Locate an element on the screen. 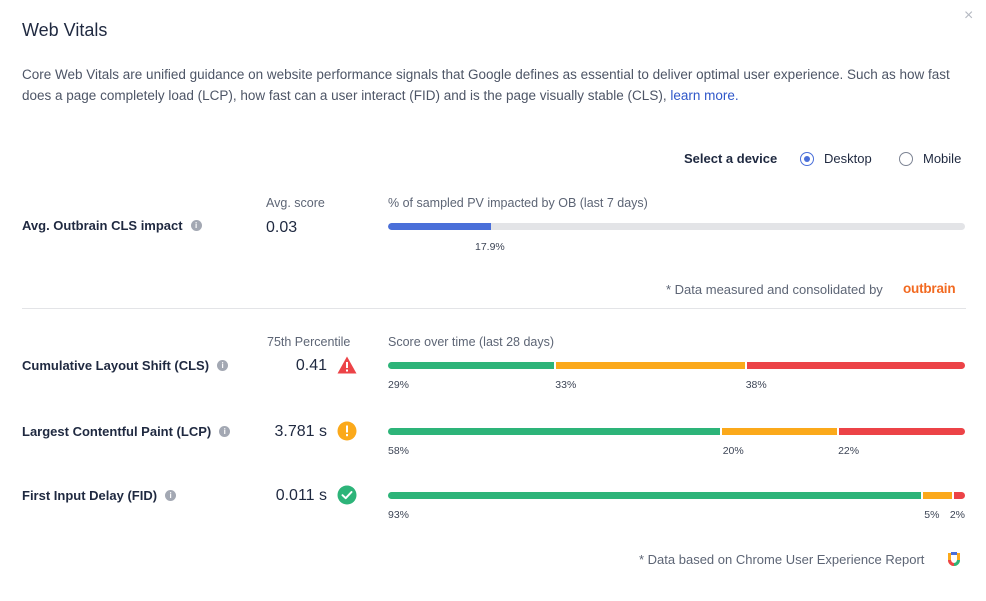  vital-percentile-value: 0.41 is located at coordinates (311, 365).